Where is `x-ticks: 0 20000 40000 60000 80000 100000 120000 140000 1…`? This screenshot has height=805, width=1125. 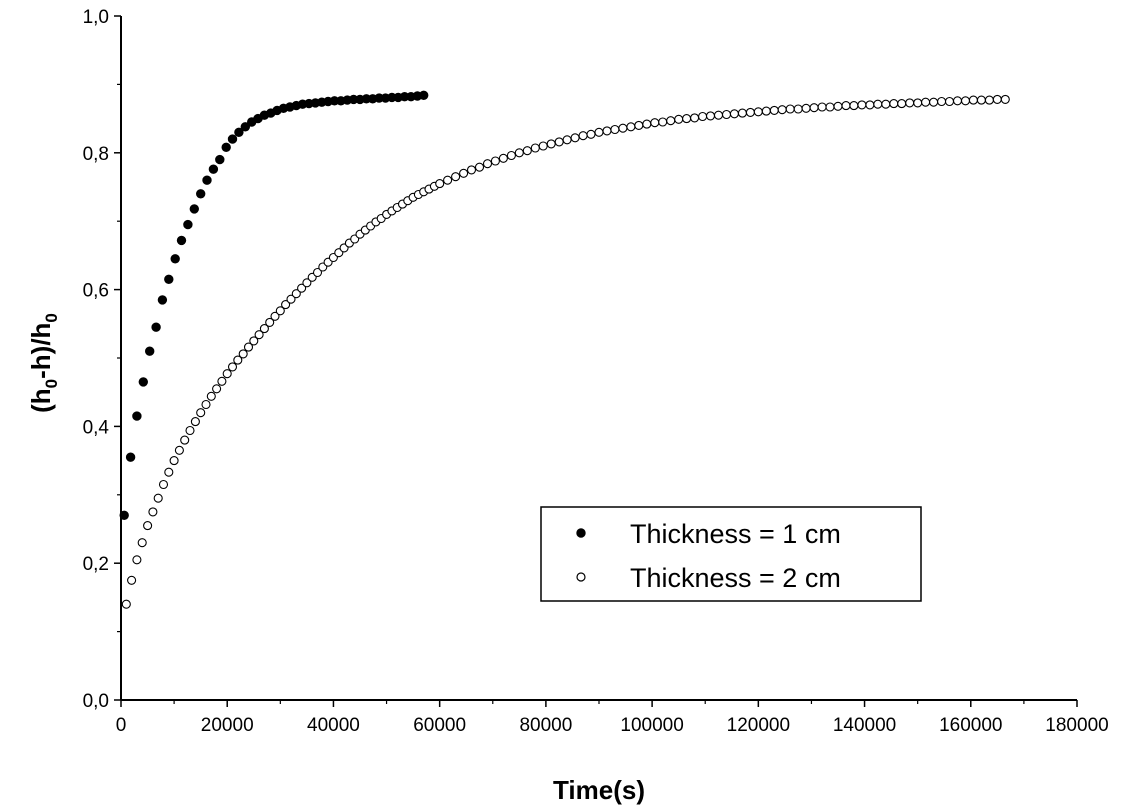 x-ticks: 0 20000 40000 60000 80000 100000 120000 140000 1… is located at coordinates (612, 718).